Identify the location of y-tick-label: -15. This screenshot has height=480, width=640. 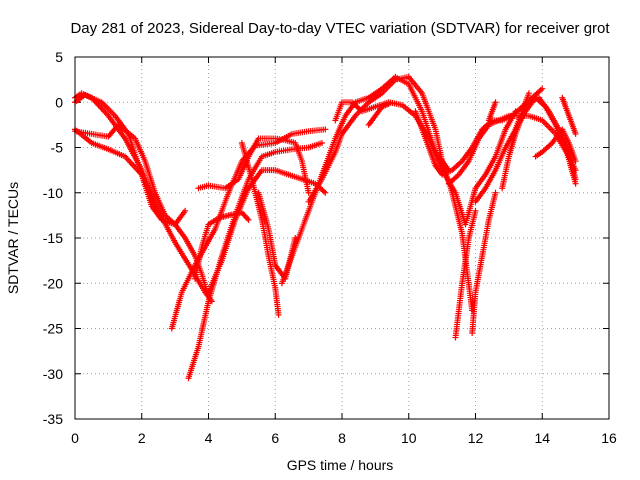
(53, 238).